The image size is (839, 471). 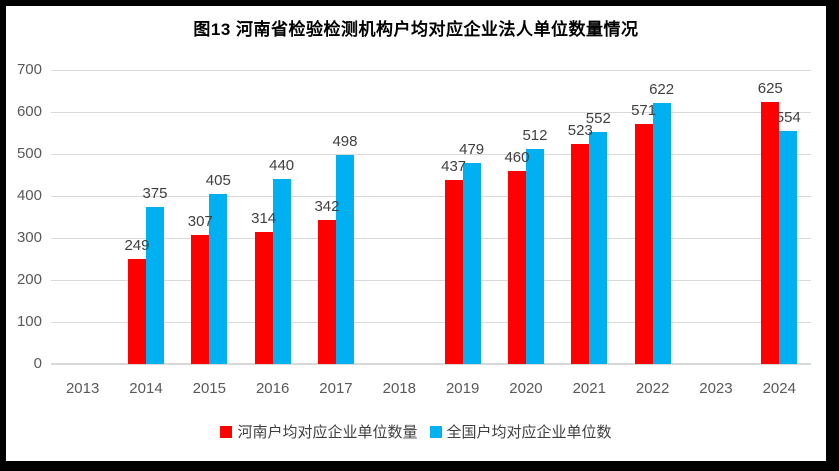 I want to click on bar-national-2021: 552, so click(x=598, y=237).